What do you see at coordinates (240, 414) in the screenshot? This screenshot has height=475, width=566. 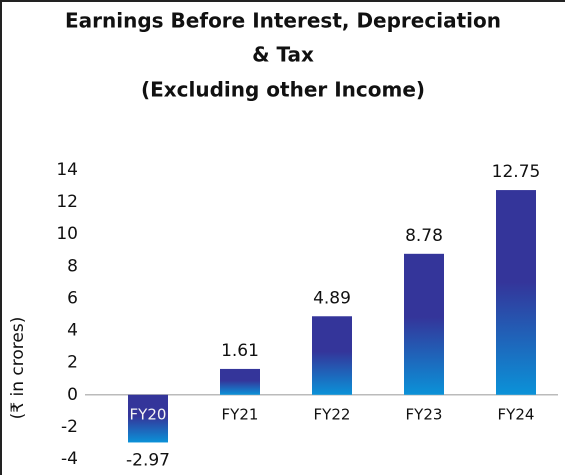 I see `x-tick-label: FY21` at bounding box center [240, 414].